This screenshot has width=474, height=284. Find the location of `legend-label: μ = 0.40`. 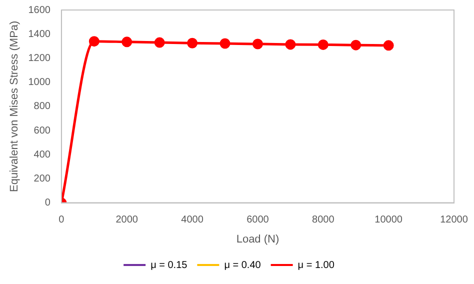

legend-label: μ = 0.40 is located at coordinates (243, 265).